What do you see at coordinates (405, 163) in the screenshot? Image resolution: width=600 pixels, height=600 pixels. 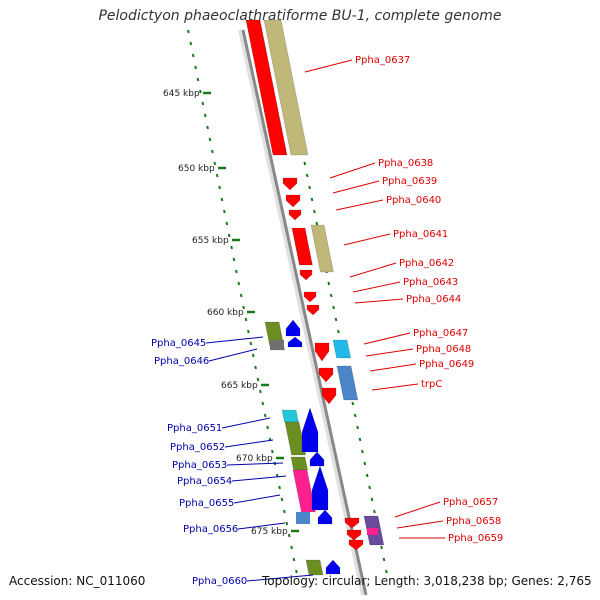 I see `gene-label-ppha-0638: Ppha_0638` at bounding box center [405, 163].